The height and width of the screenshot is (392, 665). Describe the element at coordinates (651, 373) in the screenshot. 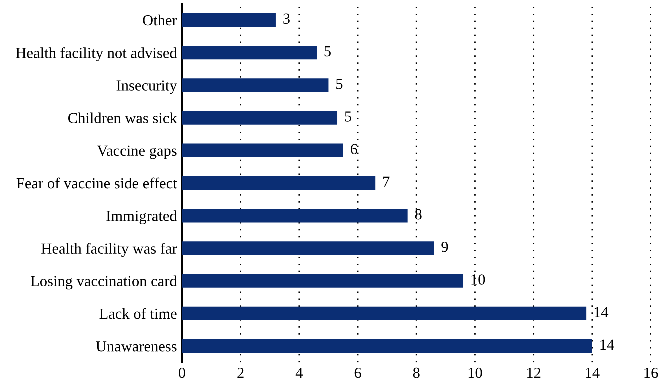

I see `x-tick-label: 16` at that location.